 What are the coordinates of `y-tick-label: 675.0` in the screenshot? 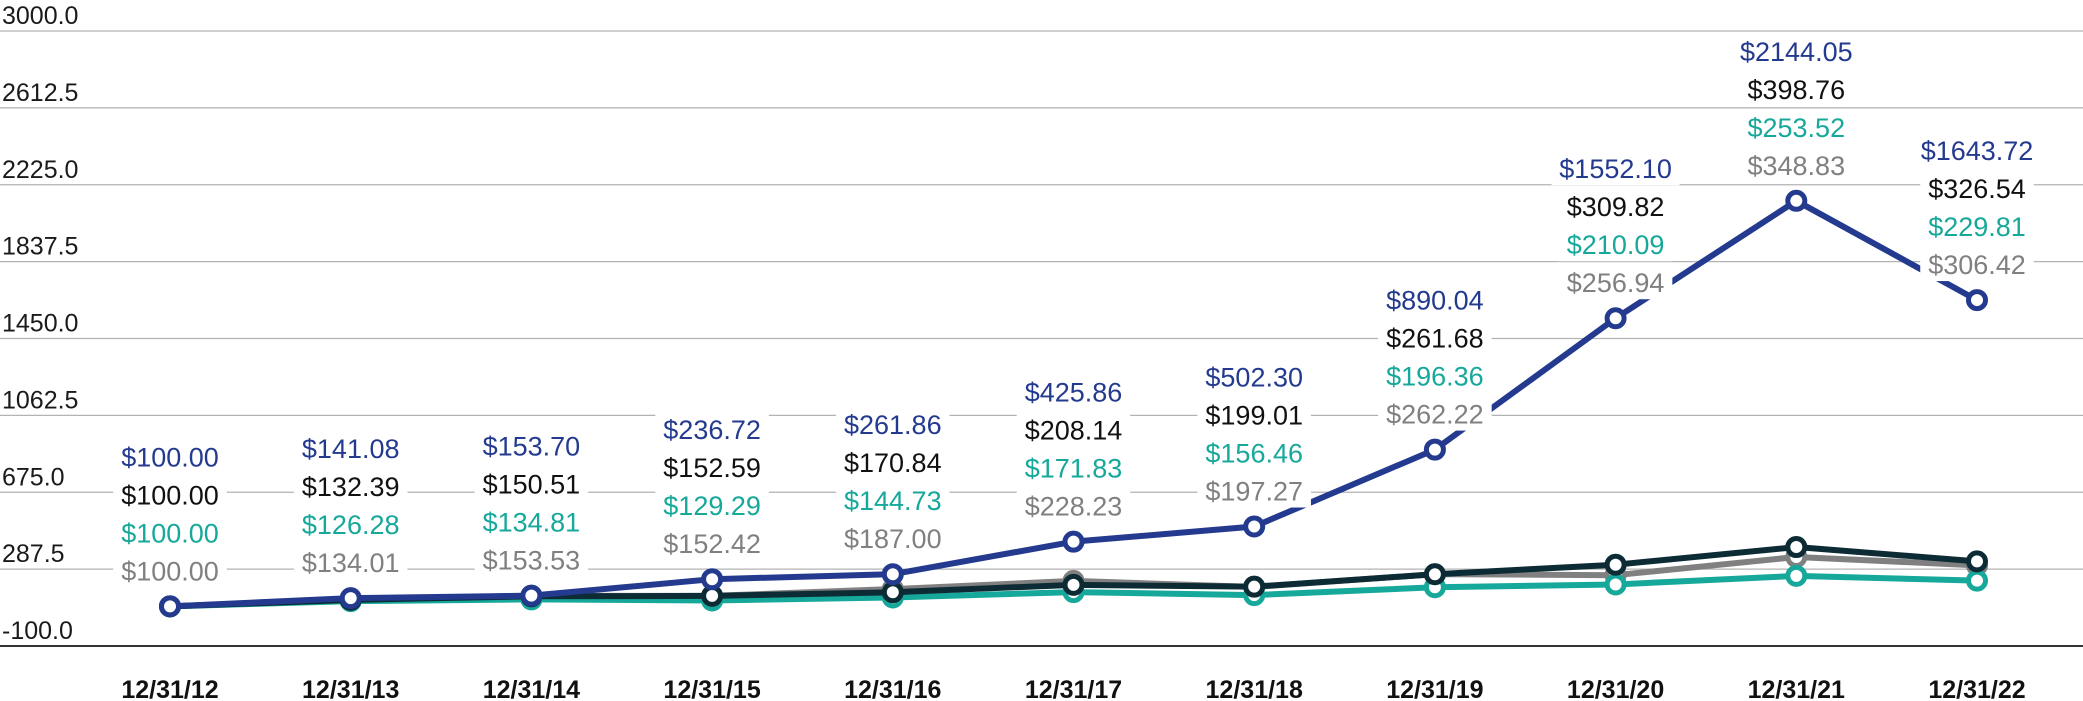 It's located at (33, 477).